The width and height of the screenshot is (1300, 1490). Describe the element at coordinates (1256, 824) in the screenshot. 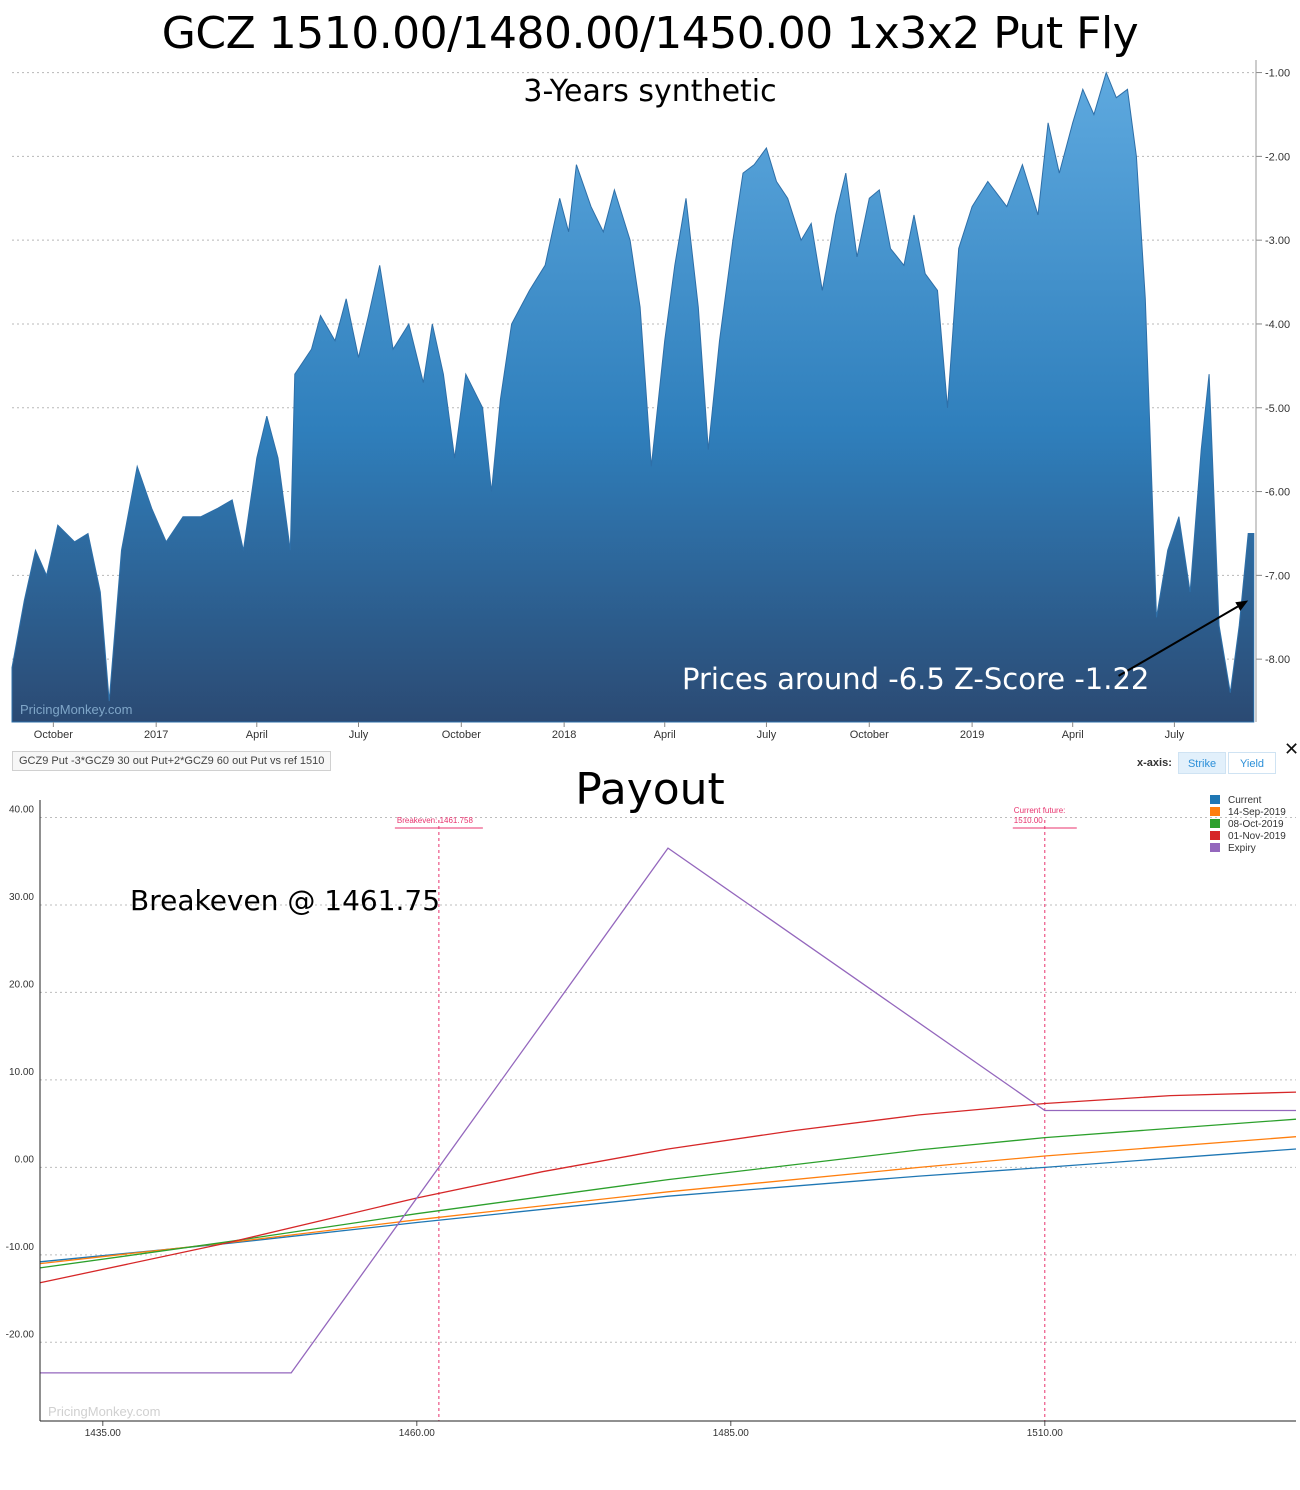

I see `legend-label: 08-Oct-2019` at that location.